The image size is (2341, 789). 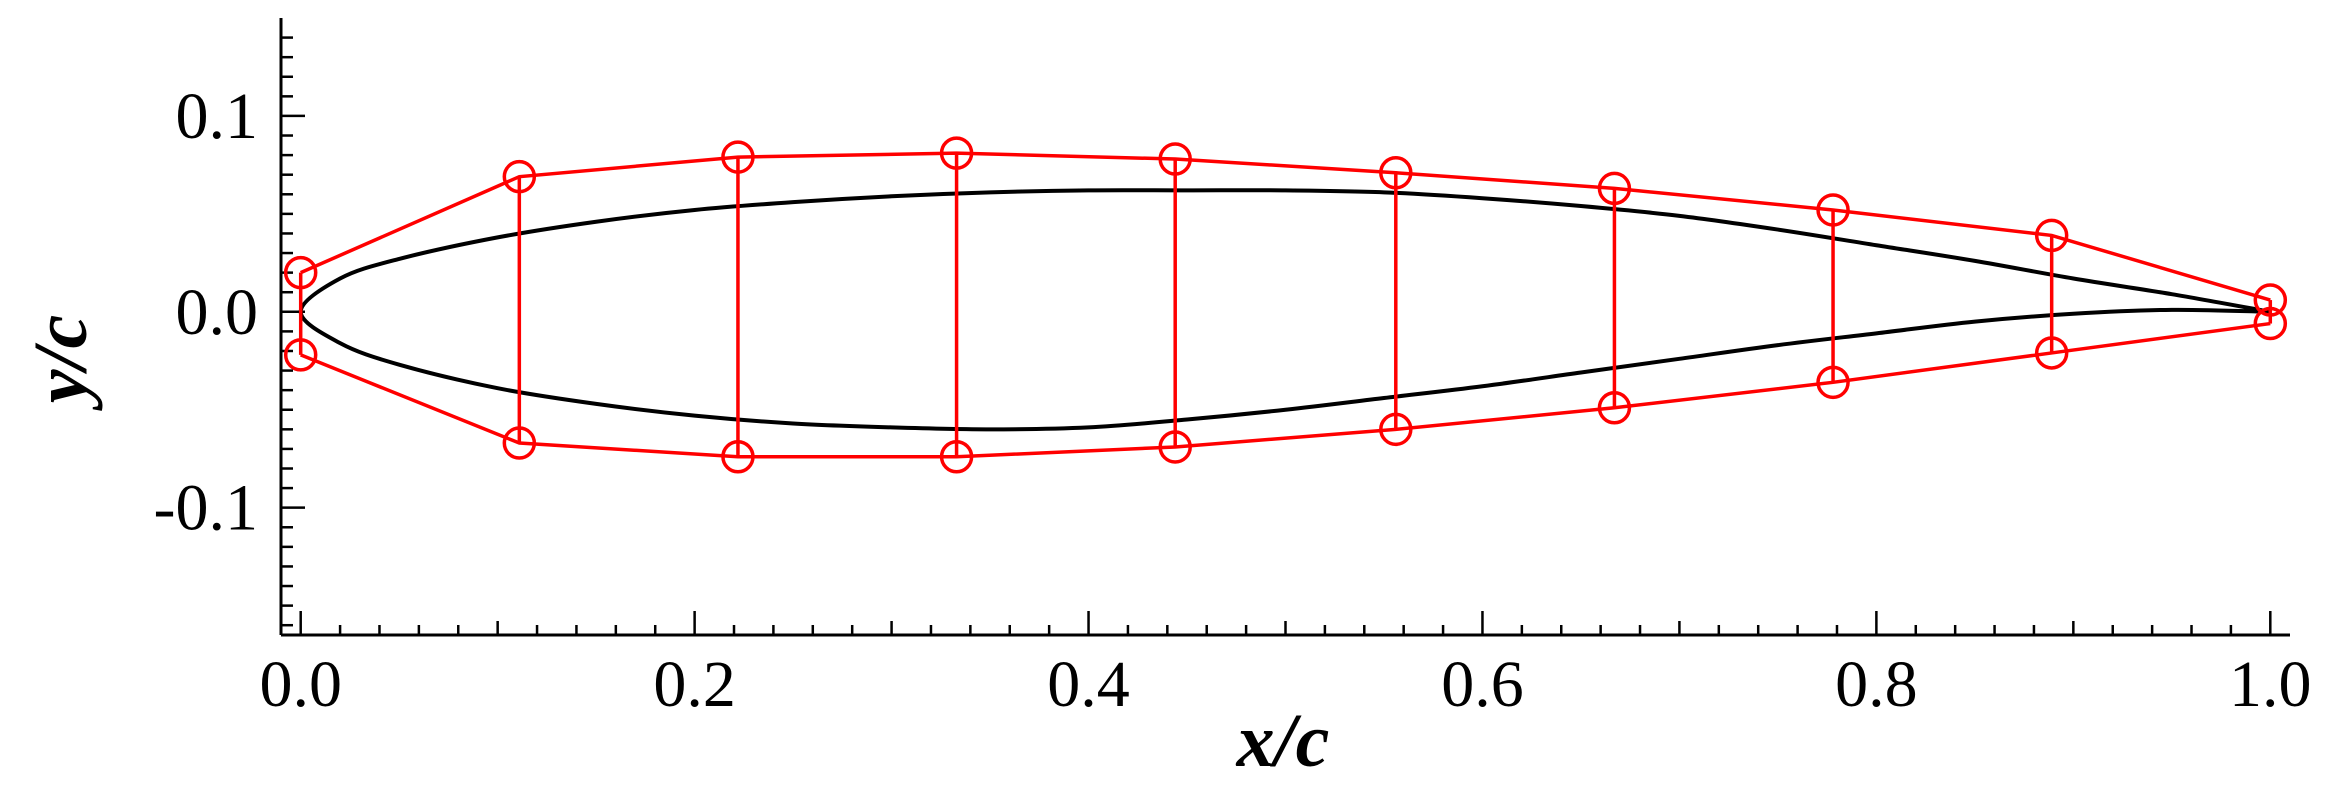 What do you see at coordinates (1876, 684) in the screenshot?
I see `x-tick-label: 0.8` at bounding box center [1876, 684].